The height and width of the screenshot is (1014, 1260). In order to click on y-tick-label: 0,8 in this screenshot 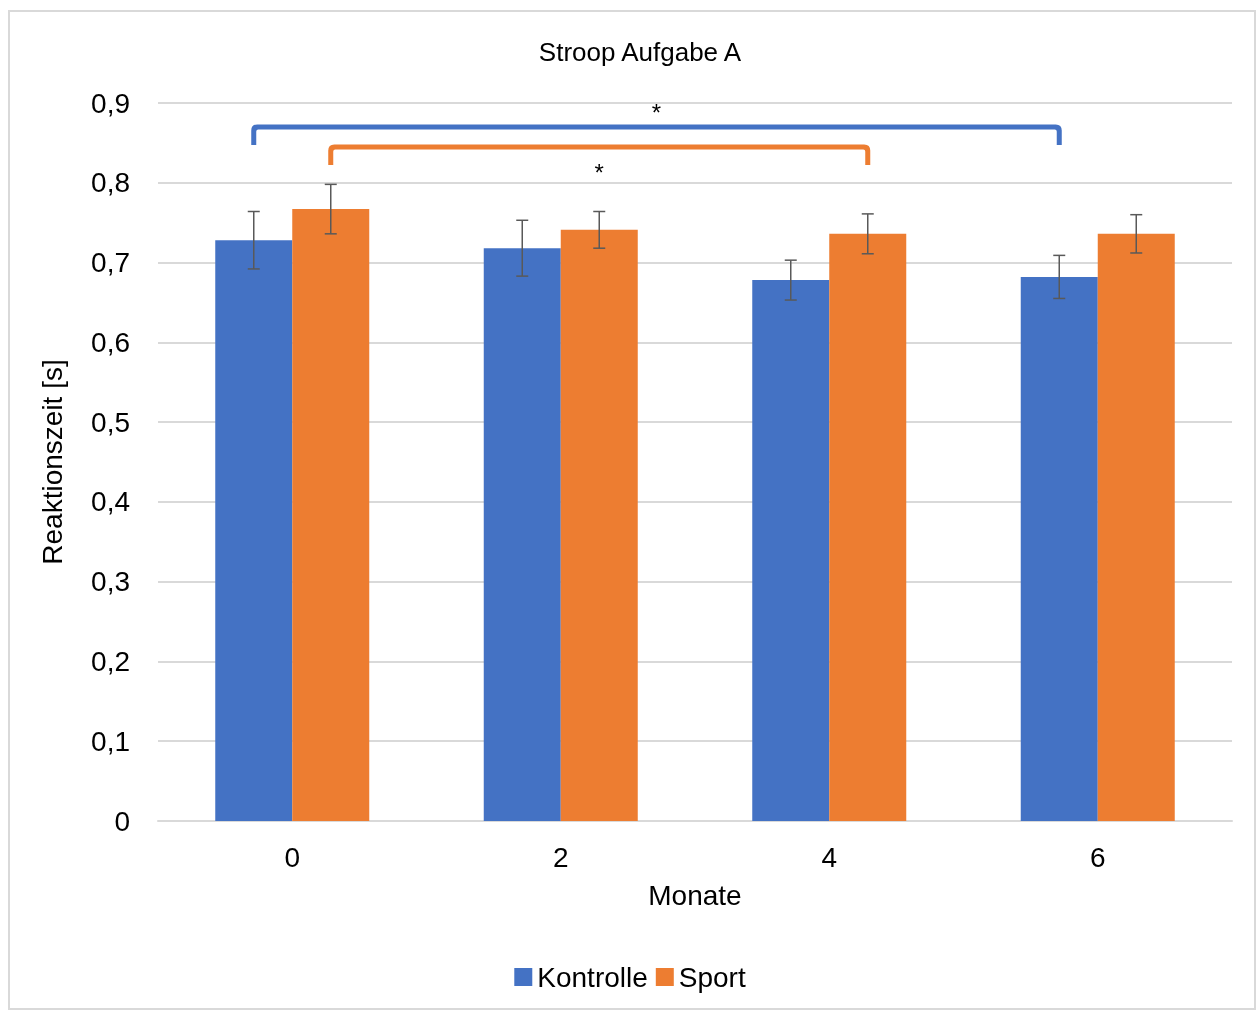, I will do `click(110, 183)`.